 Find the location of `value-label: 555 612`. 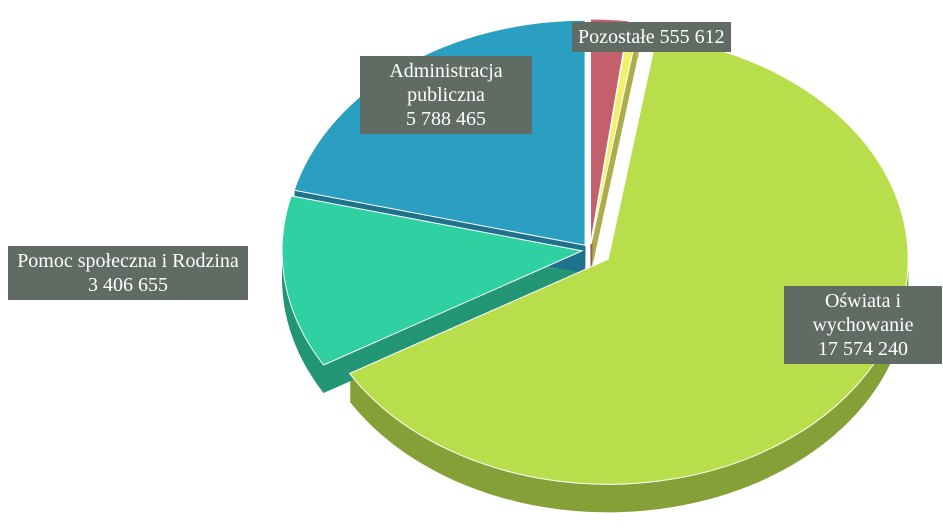

value-label: 555 612 is located at coordinates (692, 37).